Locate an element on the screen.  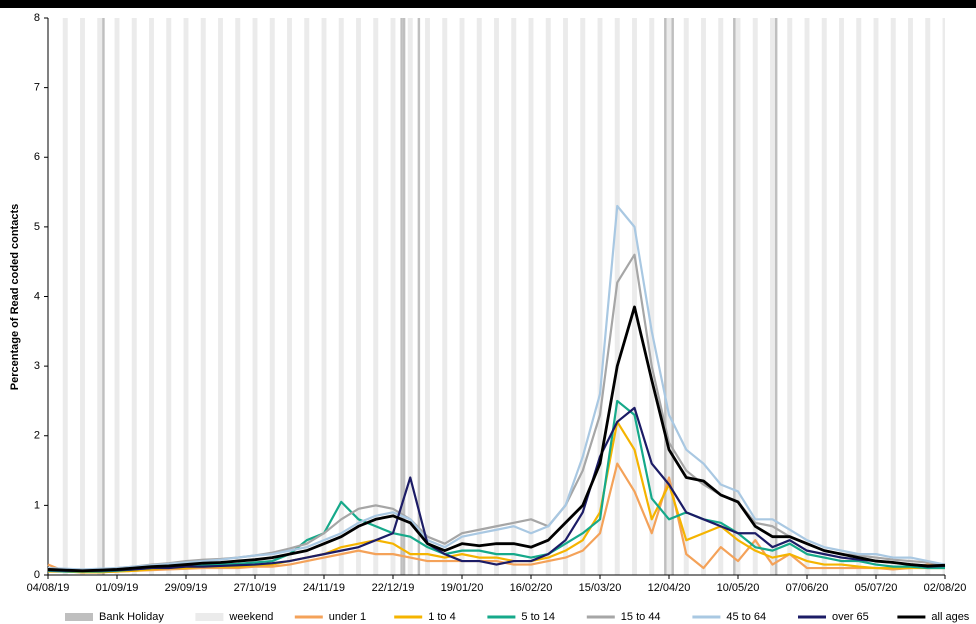
y-axis-label: Percentage of Read coded contacts is located at coordinates (15, 297).